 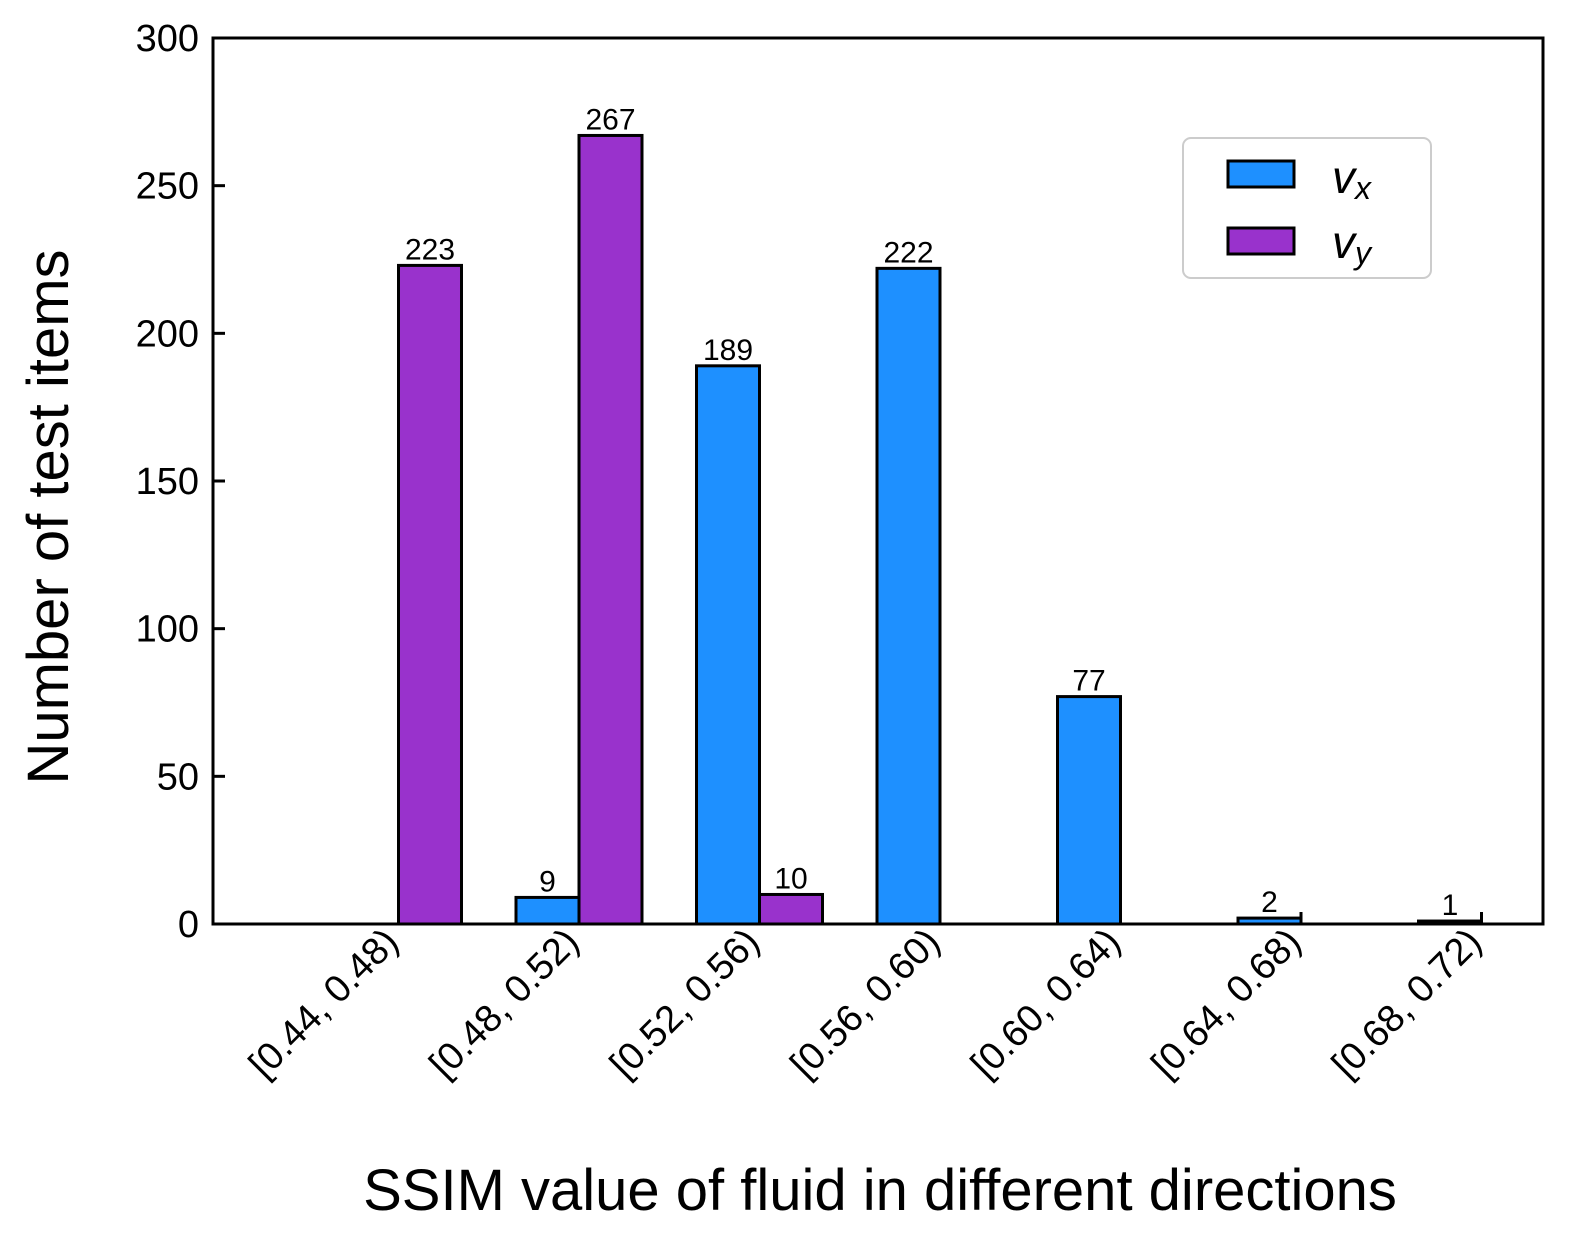 I want to click on y-tick-label-50: 50, so click(x=178, y=777).